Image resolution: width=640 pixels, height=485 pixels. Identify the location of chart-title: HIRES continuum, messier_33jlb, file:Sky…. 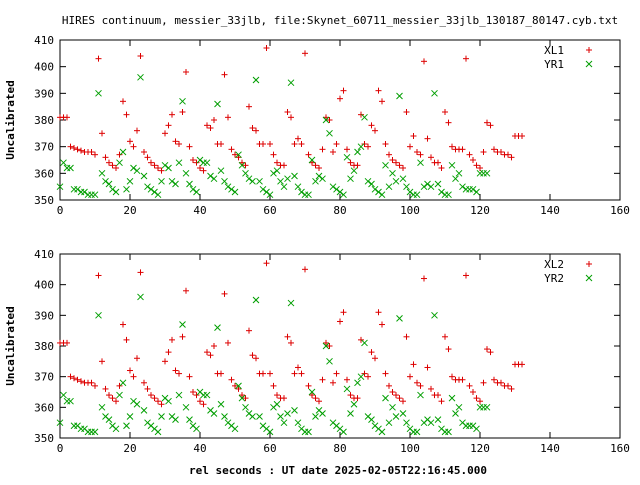
(340, 20).